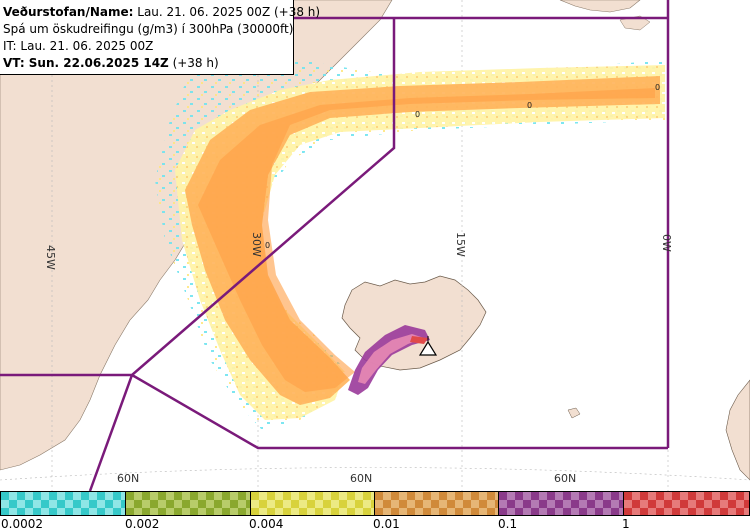  What do you see at coordinates (266, 524) in the screenshot?
I see `legend-label-2: 0.004` at bounding box center [266, 524].